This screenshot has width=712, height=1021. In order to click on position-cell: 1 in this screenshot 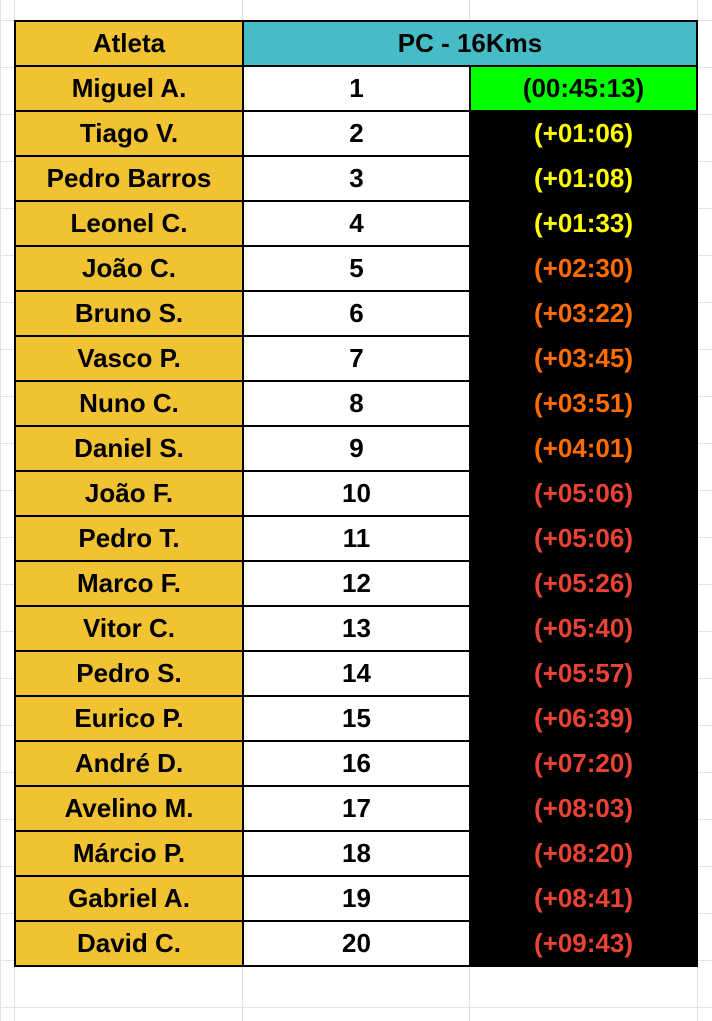, I will do `click(356, 88)`.